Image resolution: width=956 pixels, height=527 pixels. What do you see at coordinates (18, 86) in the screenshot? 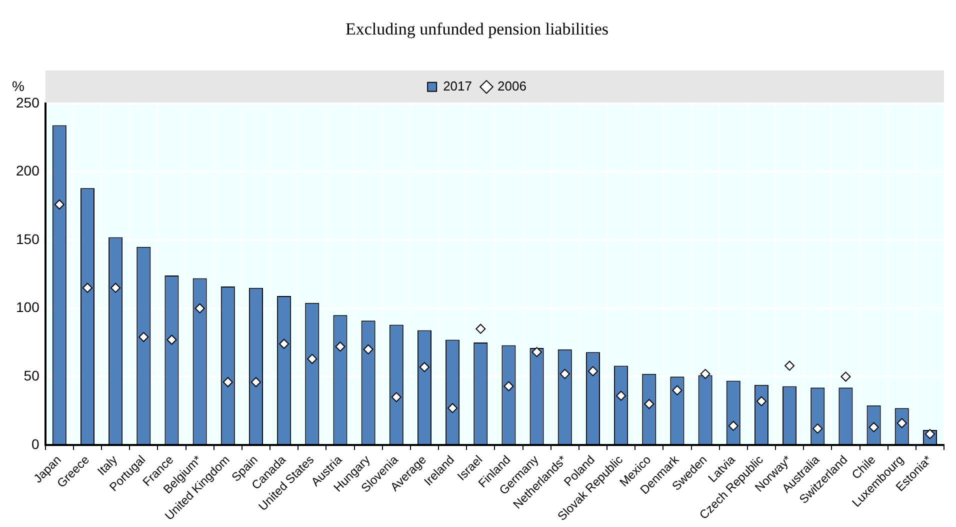
I see `y-axis-title: %` at bounding box center [18, 86].